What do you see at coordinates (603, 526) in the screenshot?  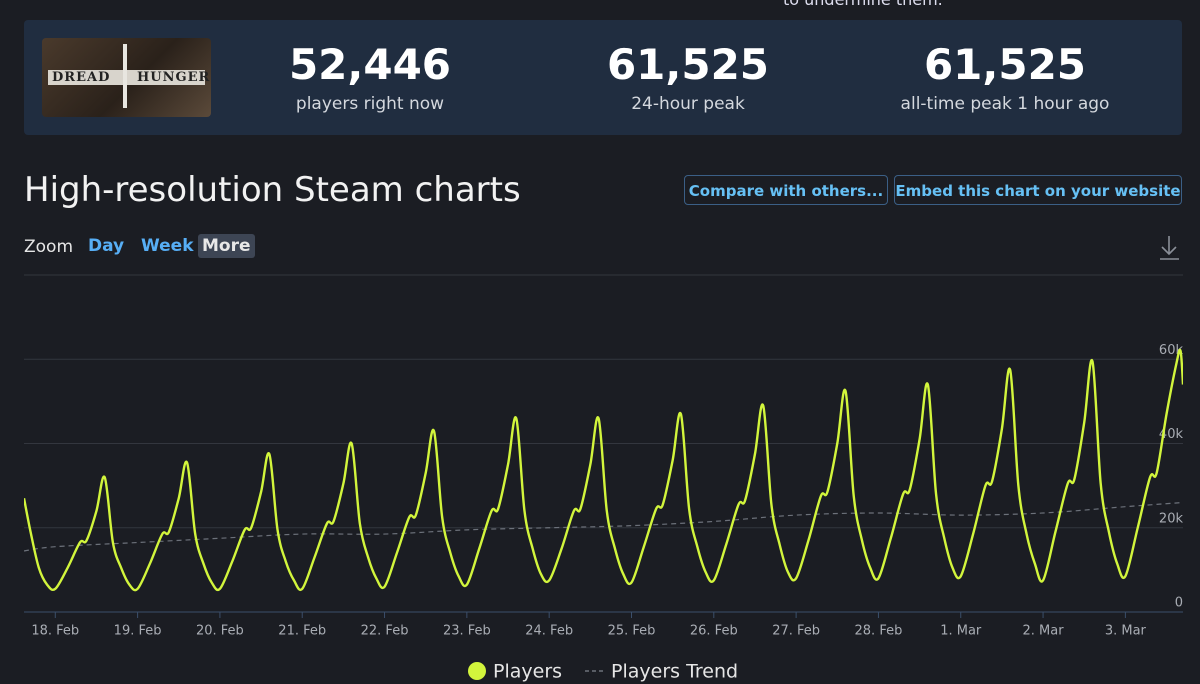 I see `series-line` at bounding box center [603, 526].